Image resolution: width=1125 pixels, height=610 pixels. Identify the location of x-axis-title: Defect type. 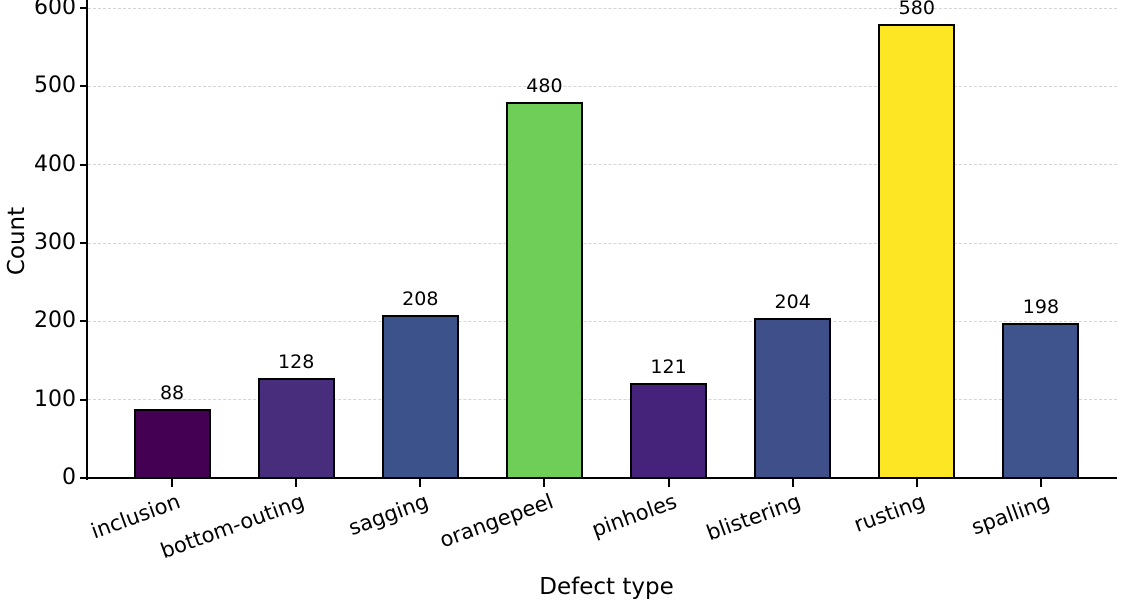
(606, 587).